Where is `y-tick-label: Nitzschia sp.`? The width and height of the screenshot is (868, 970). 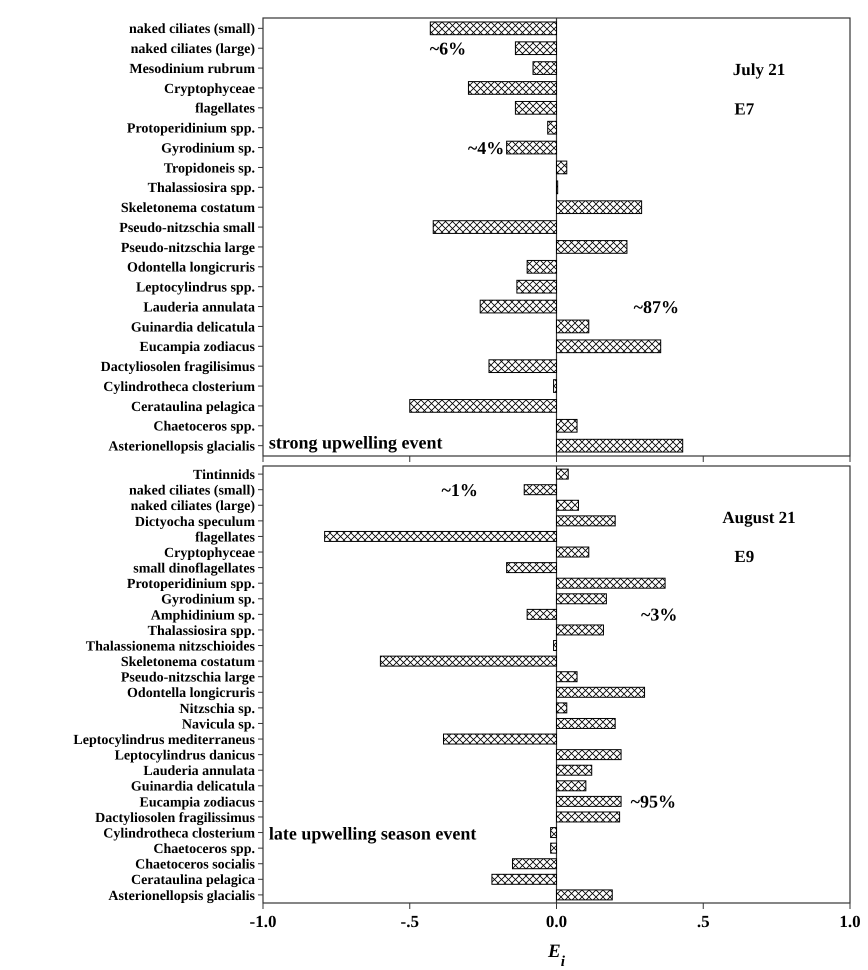
y-tick-label: Nitzschia sp. is located at coordinates (217, 709).